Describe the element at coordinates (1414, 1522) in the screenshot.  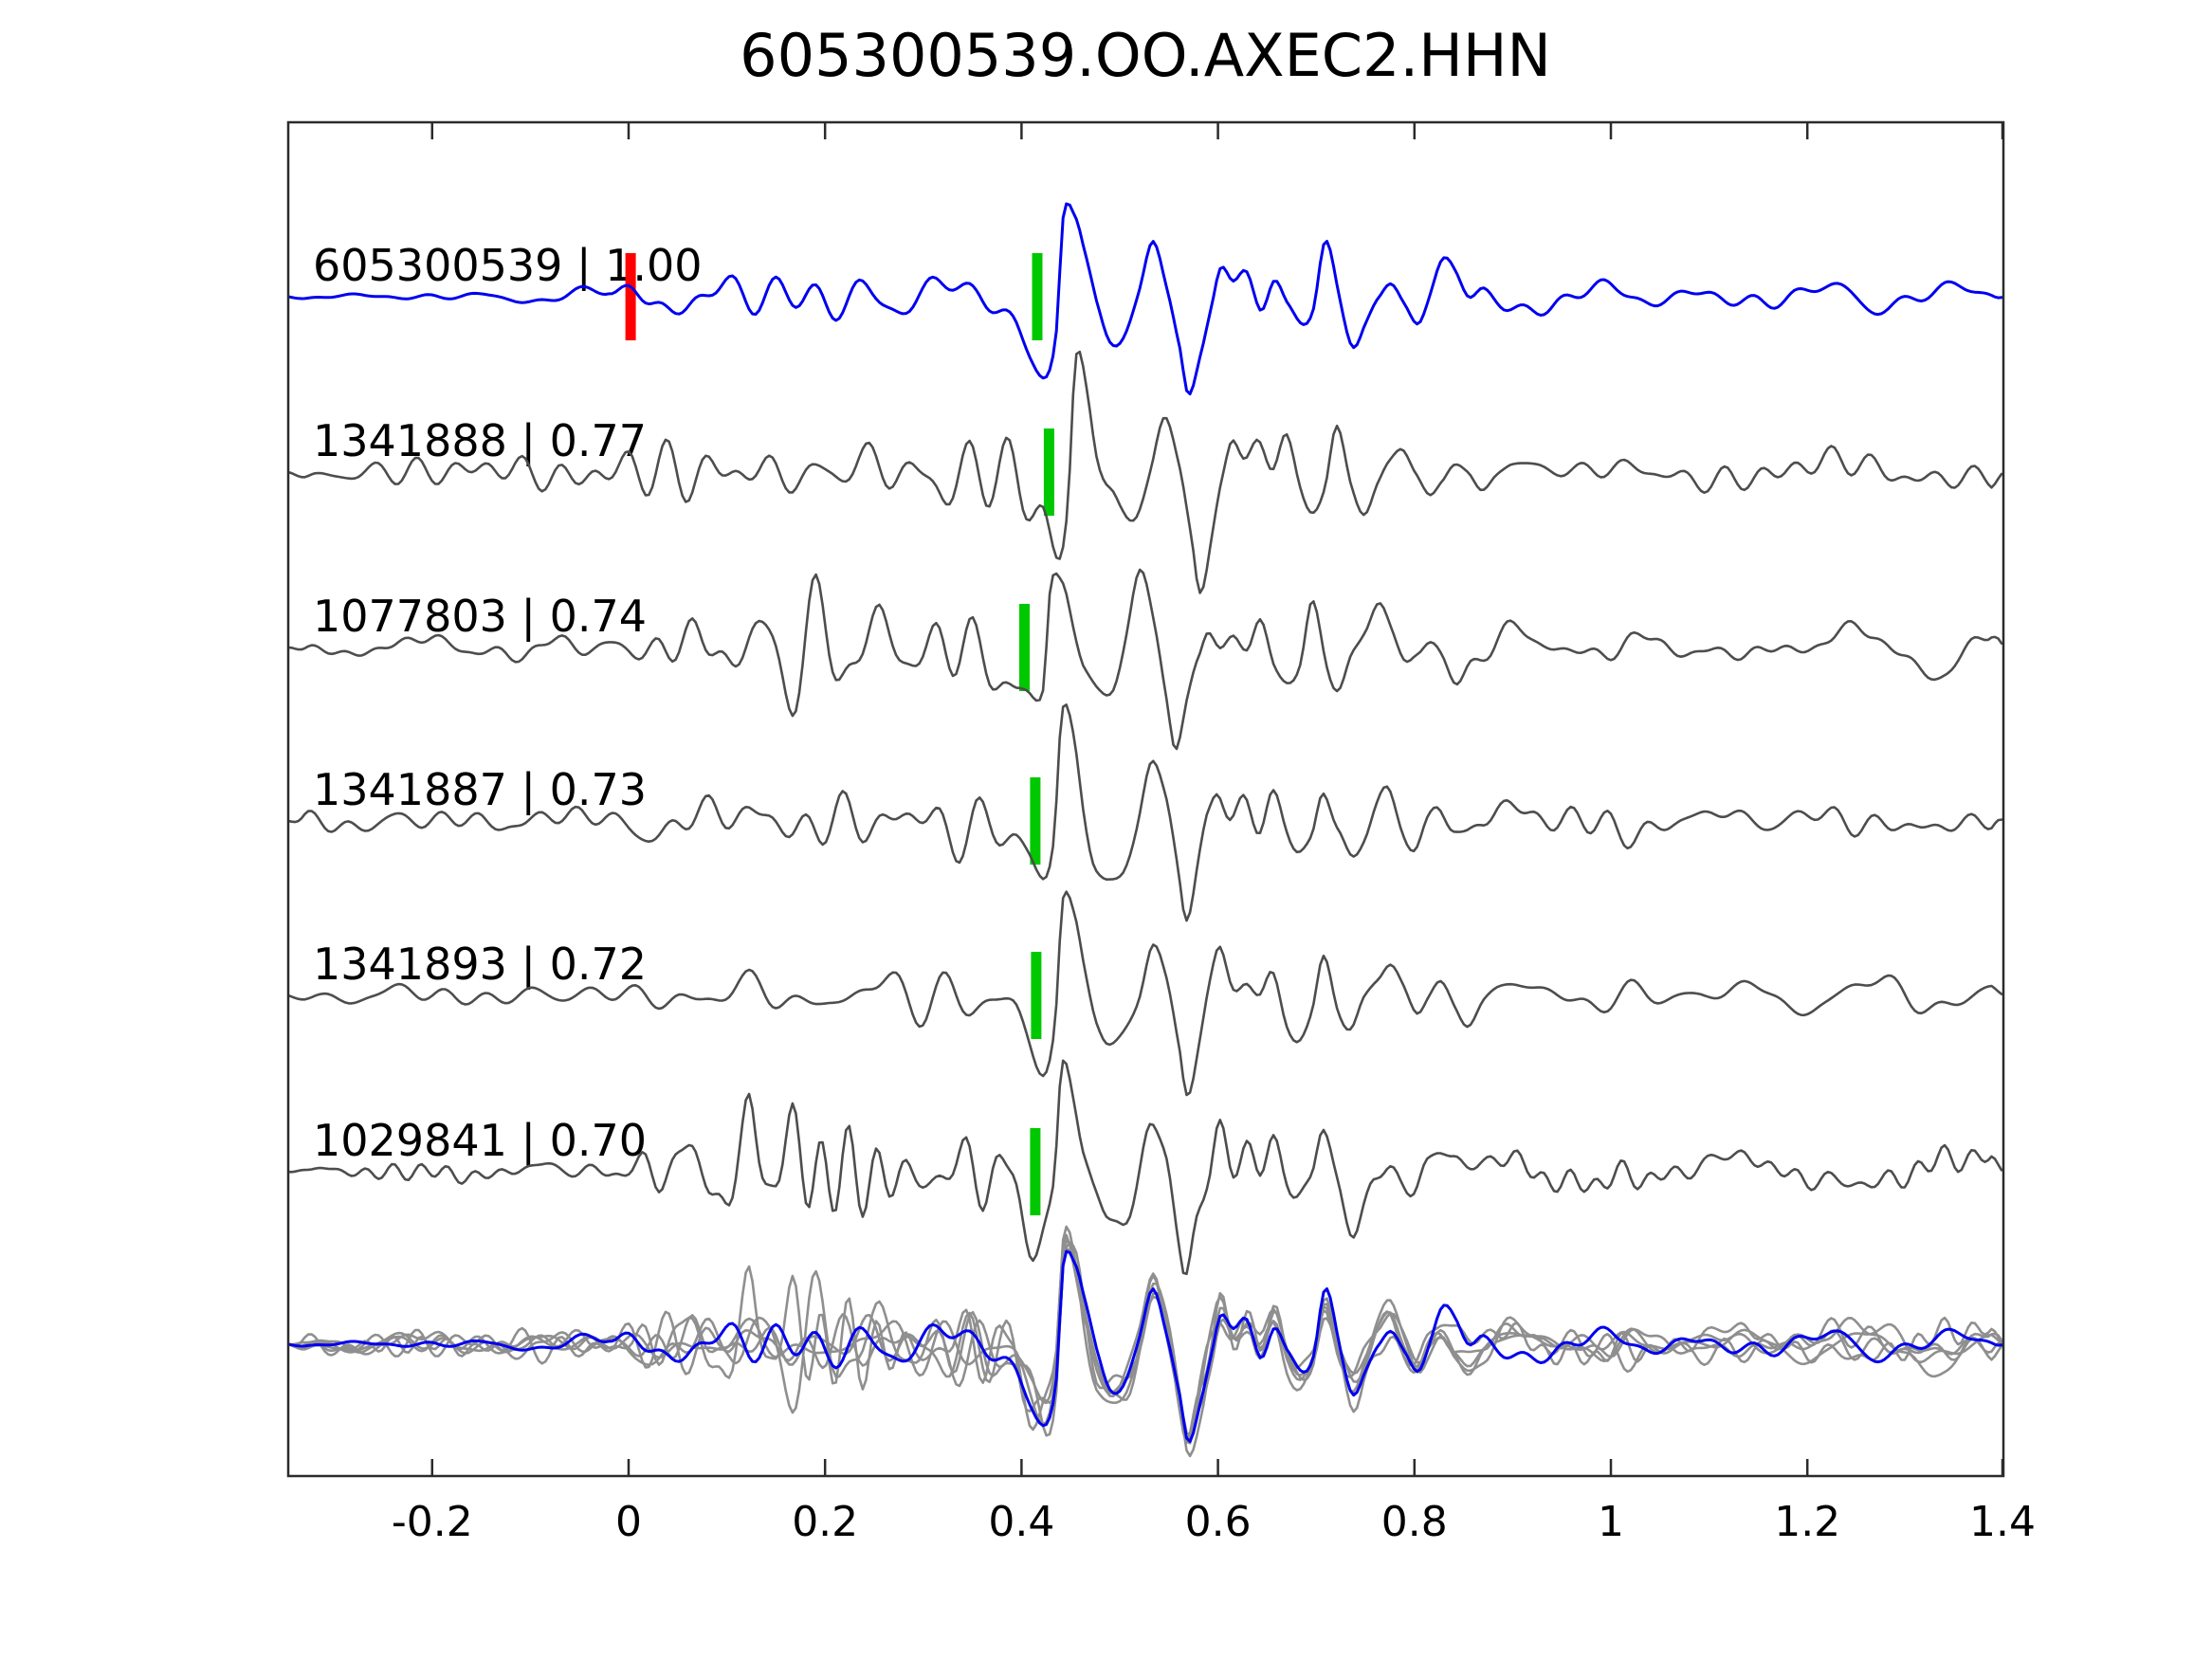
I see `x-tick-label: 0.8` at that location.